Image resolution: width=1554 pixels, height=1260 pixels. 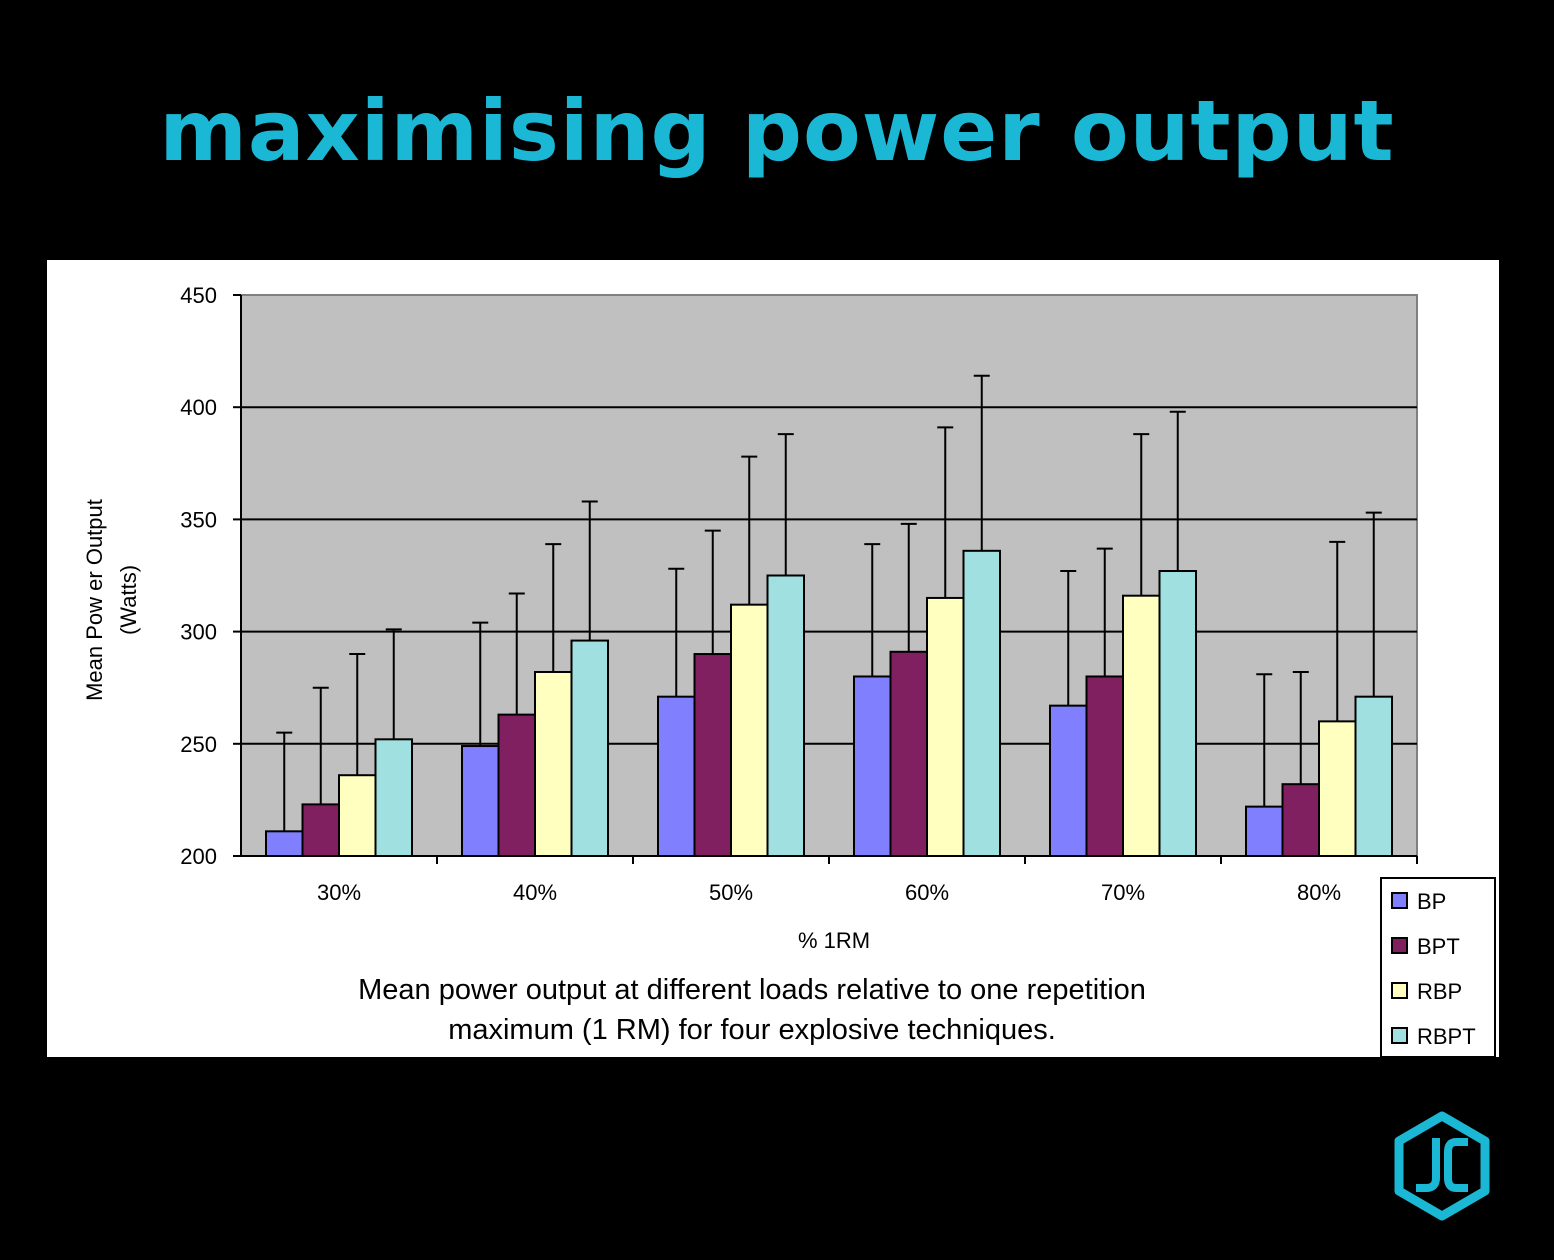 I want to click on legend-label-rbpt: RBPT, so click(x=1446, y=1036).